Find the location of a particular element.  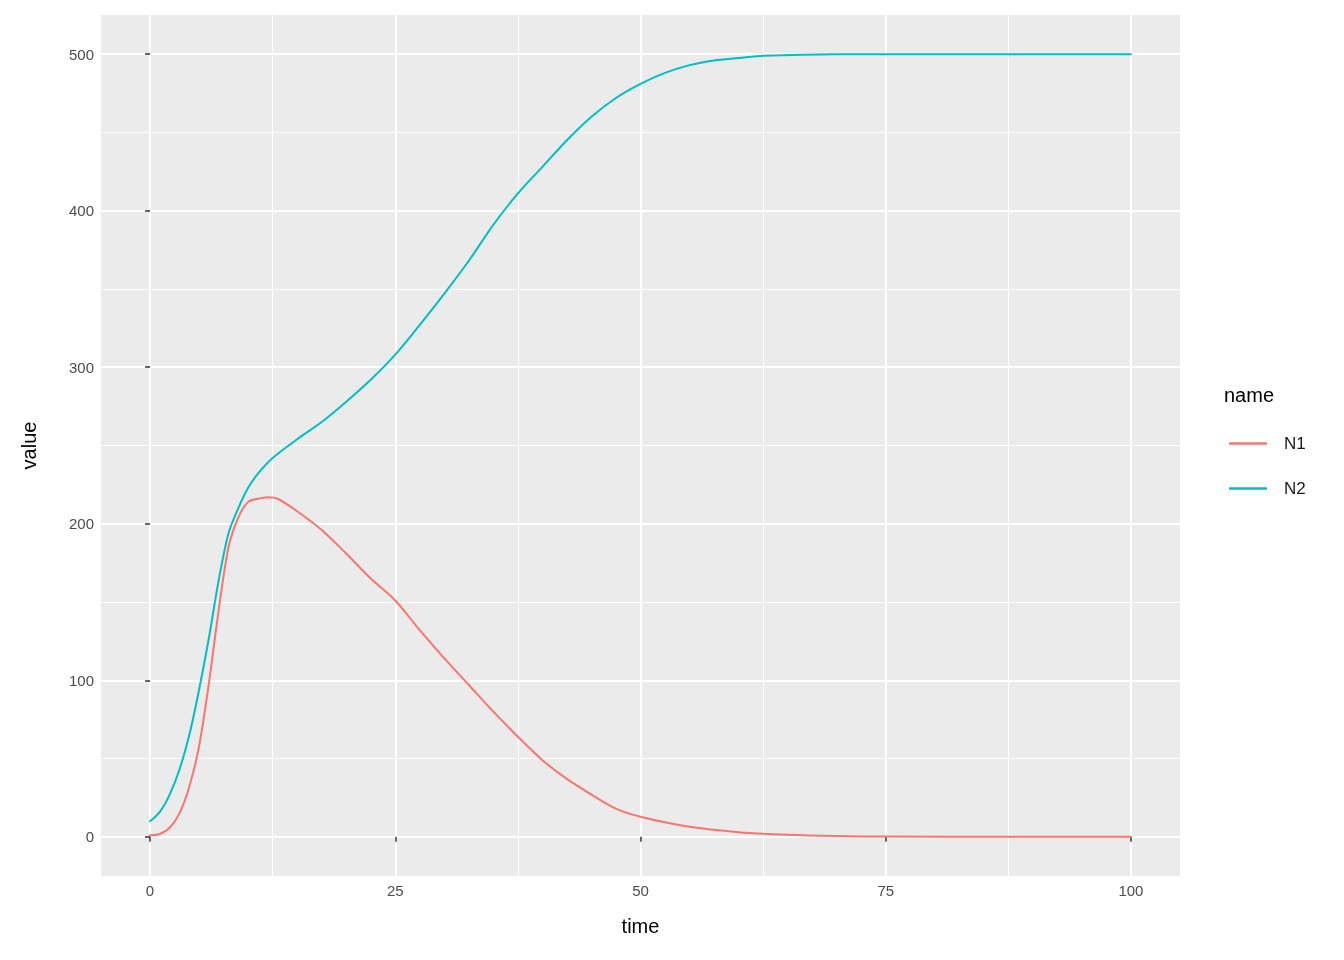

x-tick-label: 50 is located at coordinates (640, 890).